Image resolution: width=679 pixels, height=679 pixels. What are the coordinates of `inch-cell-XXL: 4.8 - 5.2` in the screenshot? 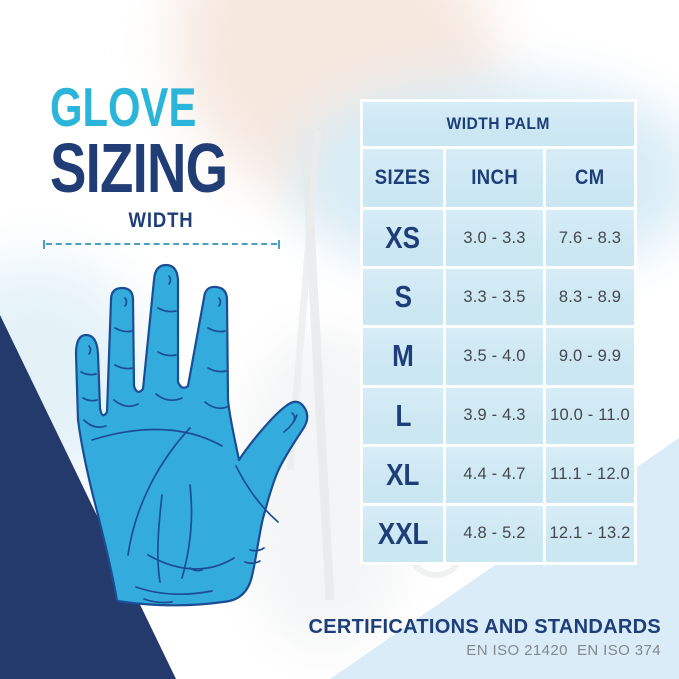 It's located at (494, 533).